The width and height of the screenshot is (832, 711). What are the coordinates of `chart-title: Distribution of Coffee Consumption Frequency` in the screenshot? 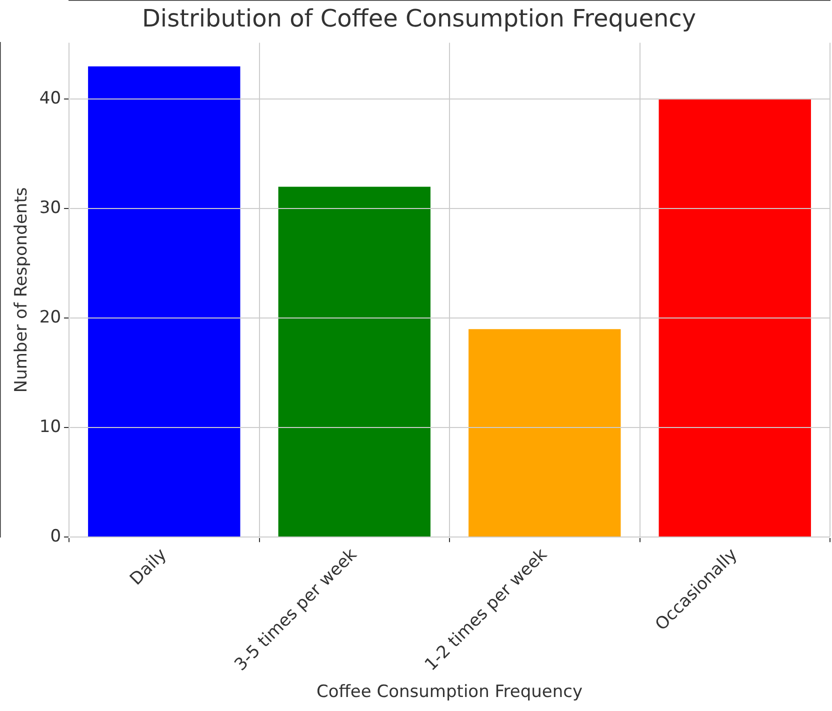 It's located at (419, 18).